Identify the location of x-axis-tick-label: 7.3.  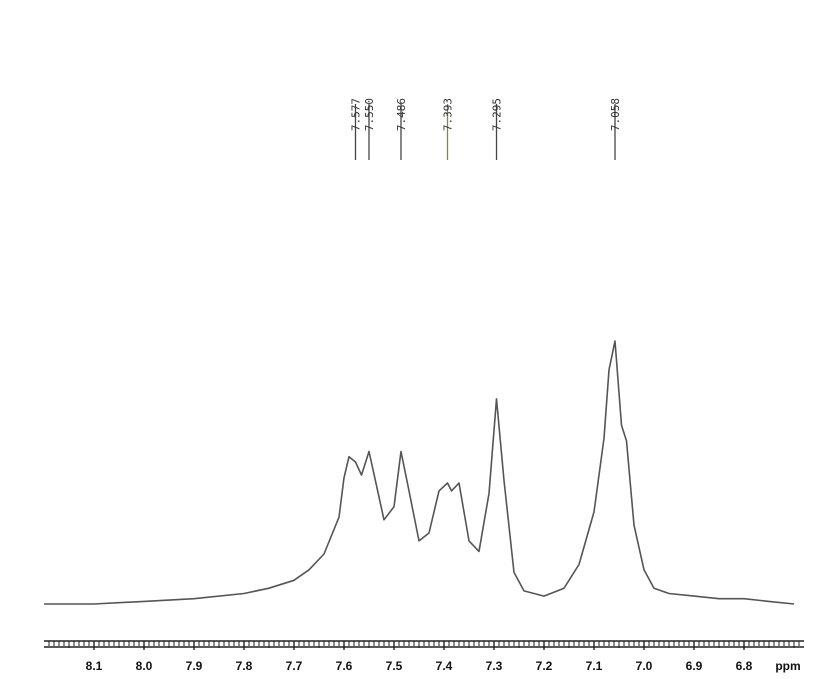
(494, 666).